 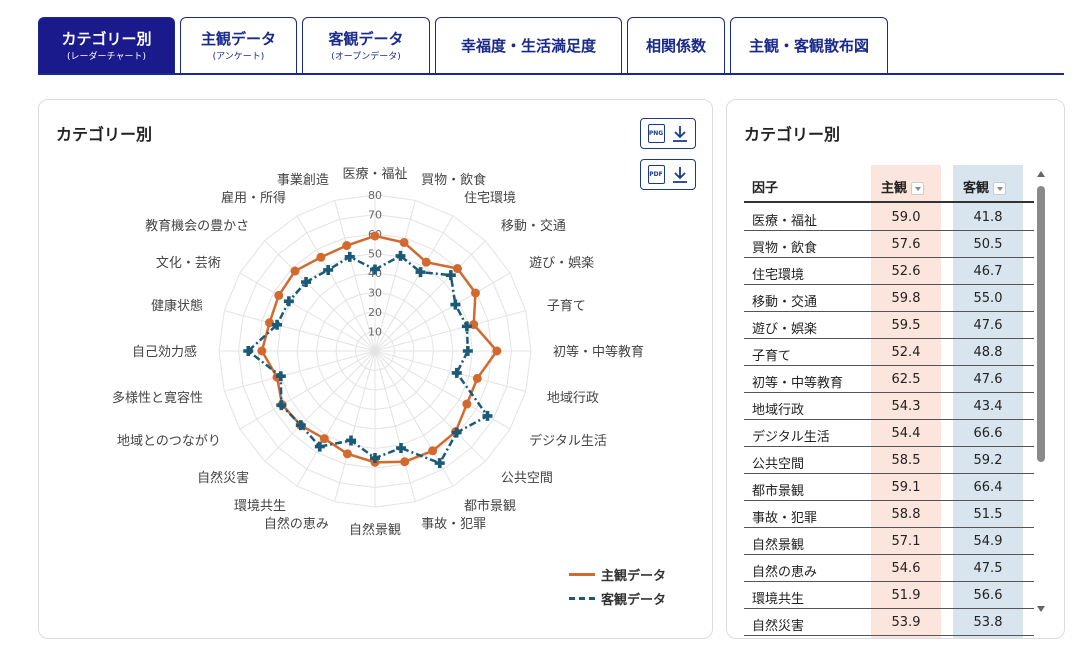 What do you see at coordinates (778, 410) in the screenshot?
I see `cell-name: 地域行政` at bounding box center [778, 410].